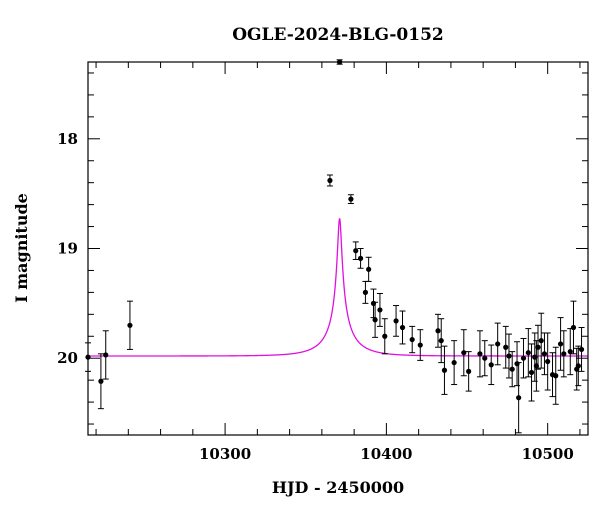  I want to click on chart-title: OGLE-2024-BLG-0152, so click(338, 35).